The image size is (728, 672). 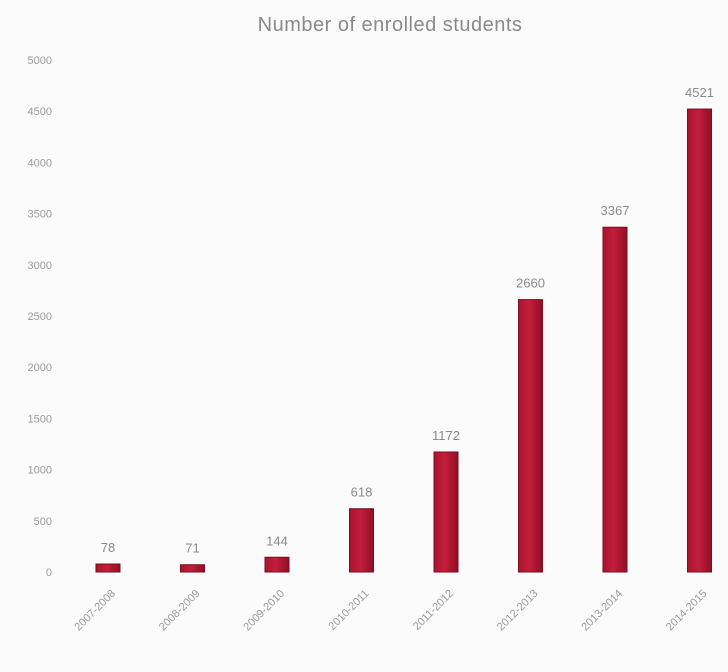 I want to click on data-label: 71, so click(x=192, y=548).